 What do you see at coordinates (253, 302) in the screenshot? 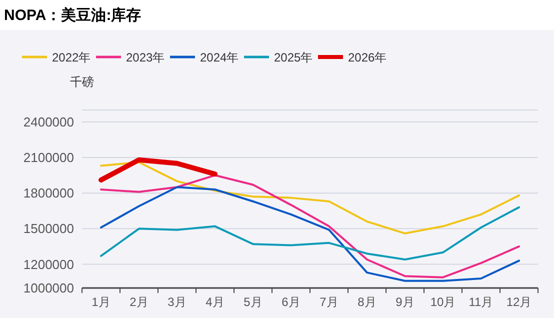
I see `x-tick-label: 5月` at bounding box center [253, 302].